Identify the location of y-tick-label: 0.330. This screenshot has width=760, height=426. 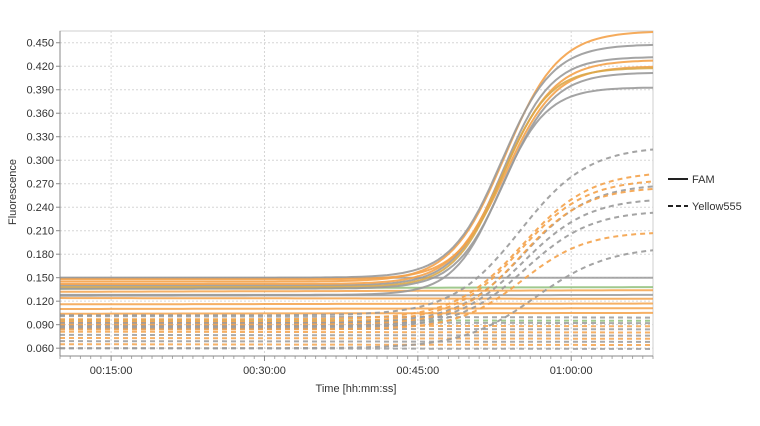
(40, 138).